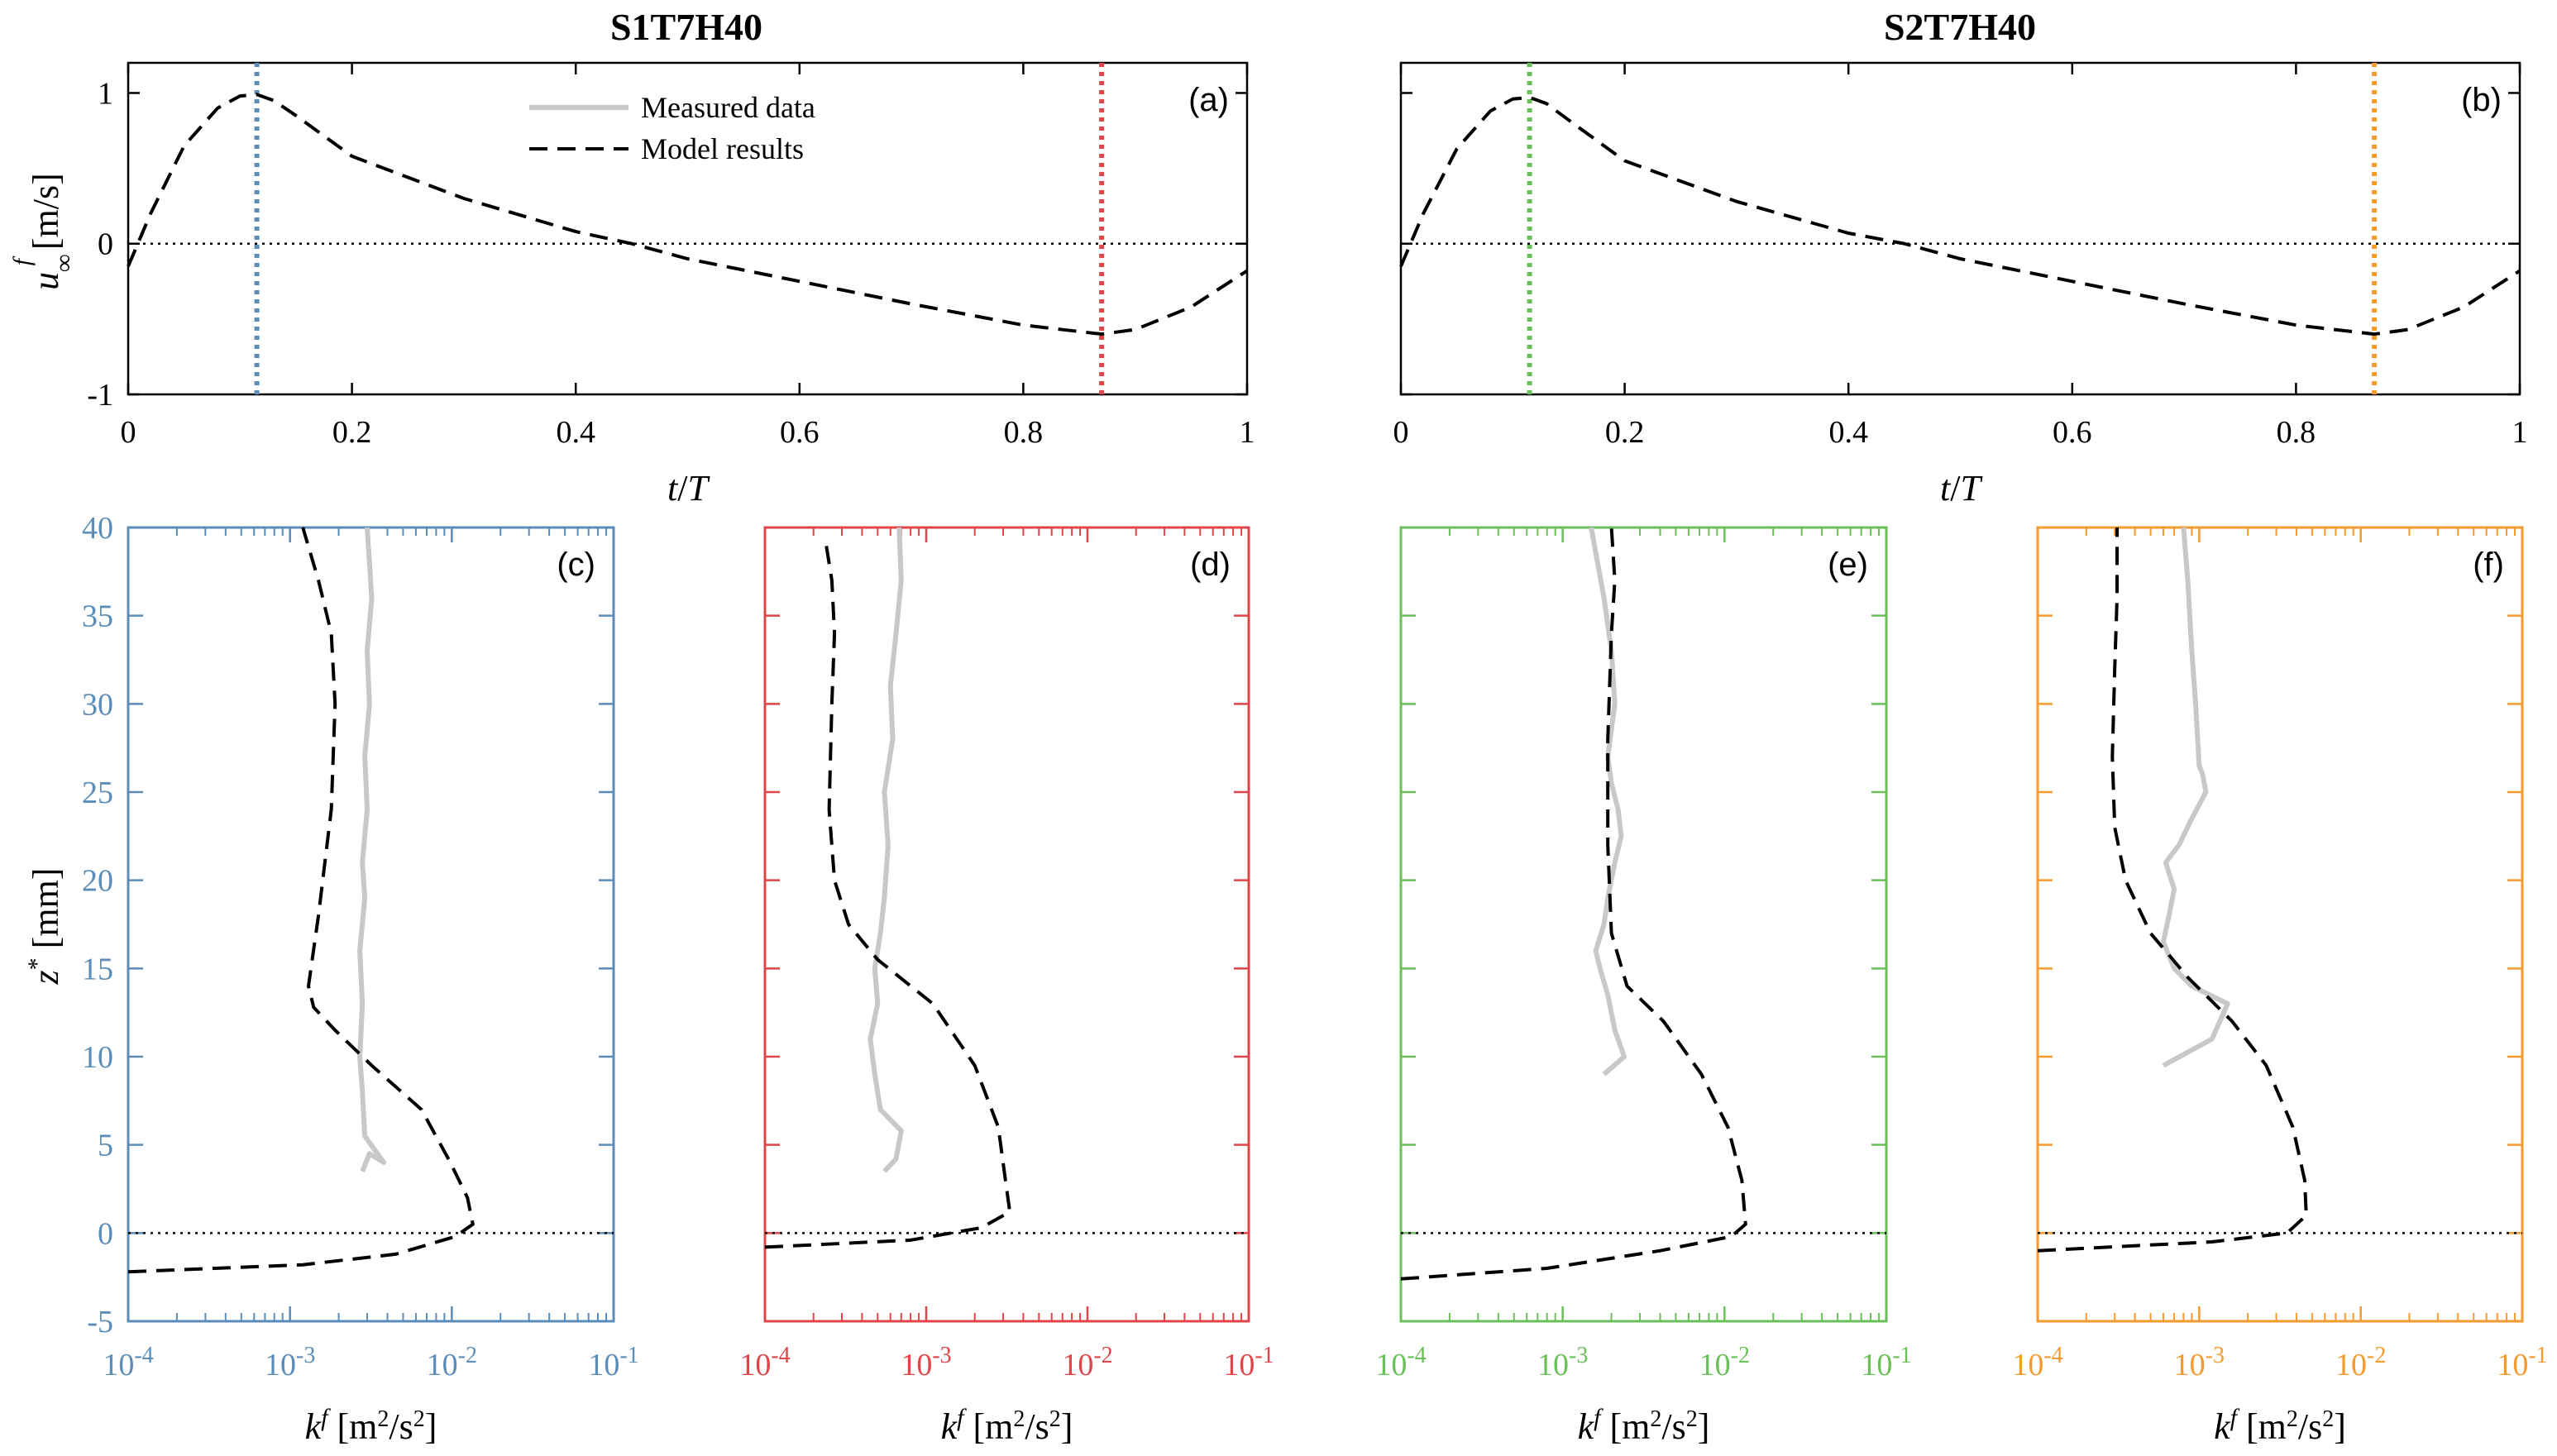 The height and width of the screenshot is (1456, 2557). What do you see at coordinates (98, 881) in the screenshot?
I see `y-tick-label: 20` at bounding box center [98, 881].